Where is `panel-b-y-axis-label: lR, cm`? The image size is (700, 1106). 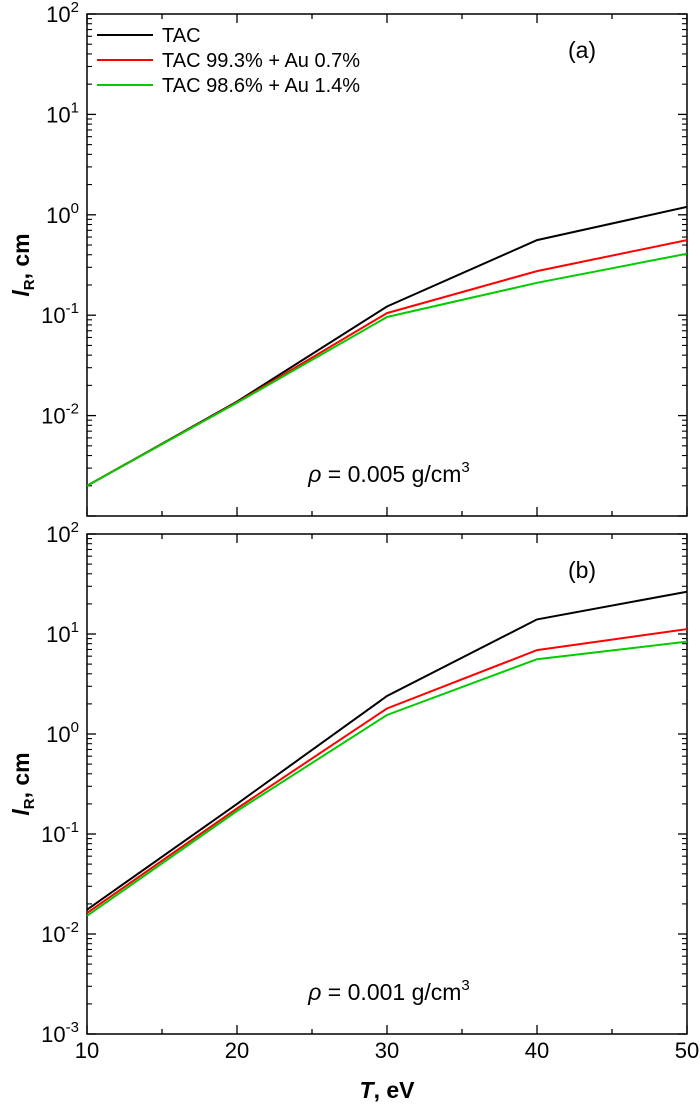 panel-b-y-axis-label: lR, cm is located at coordinates (23, 783).